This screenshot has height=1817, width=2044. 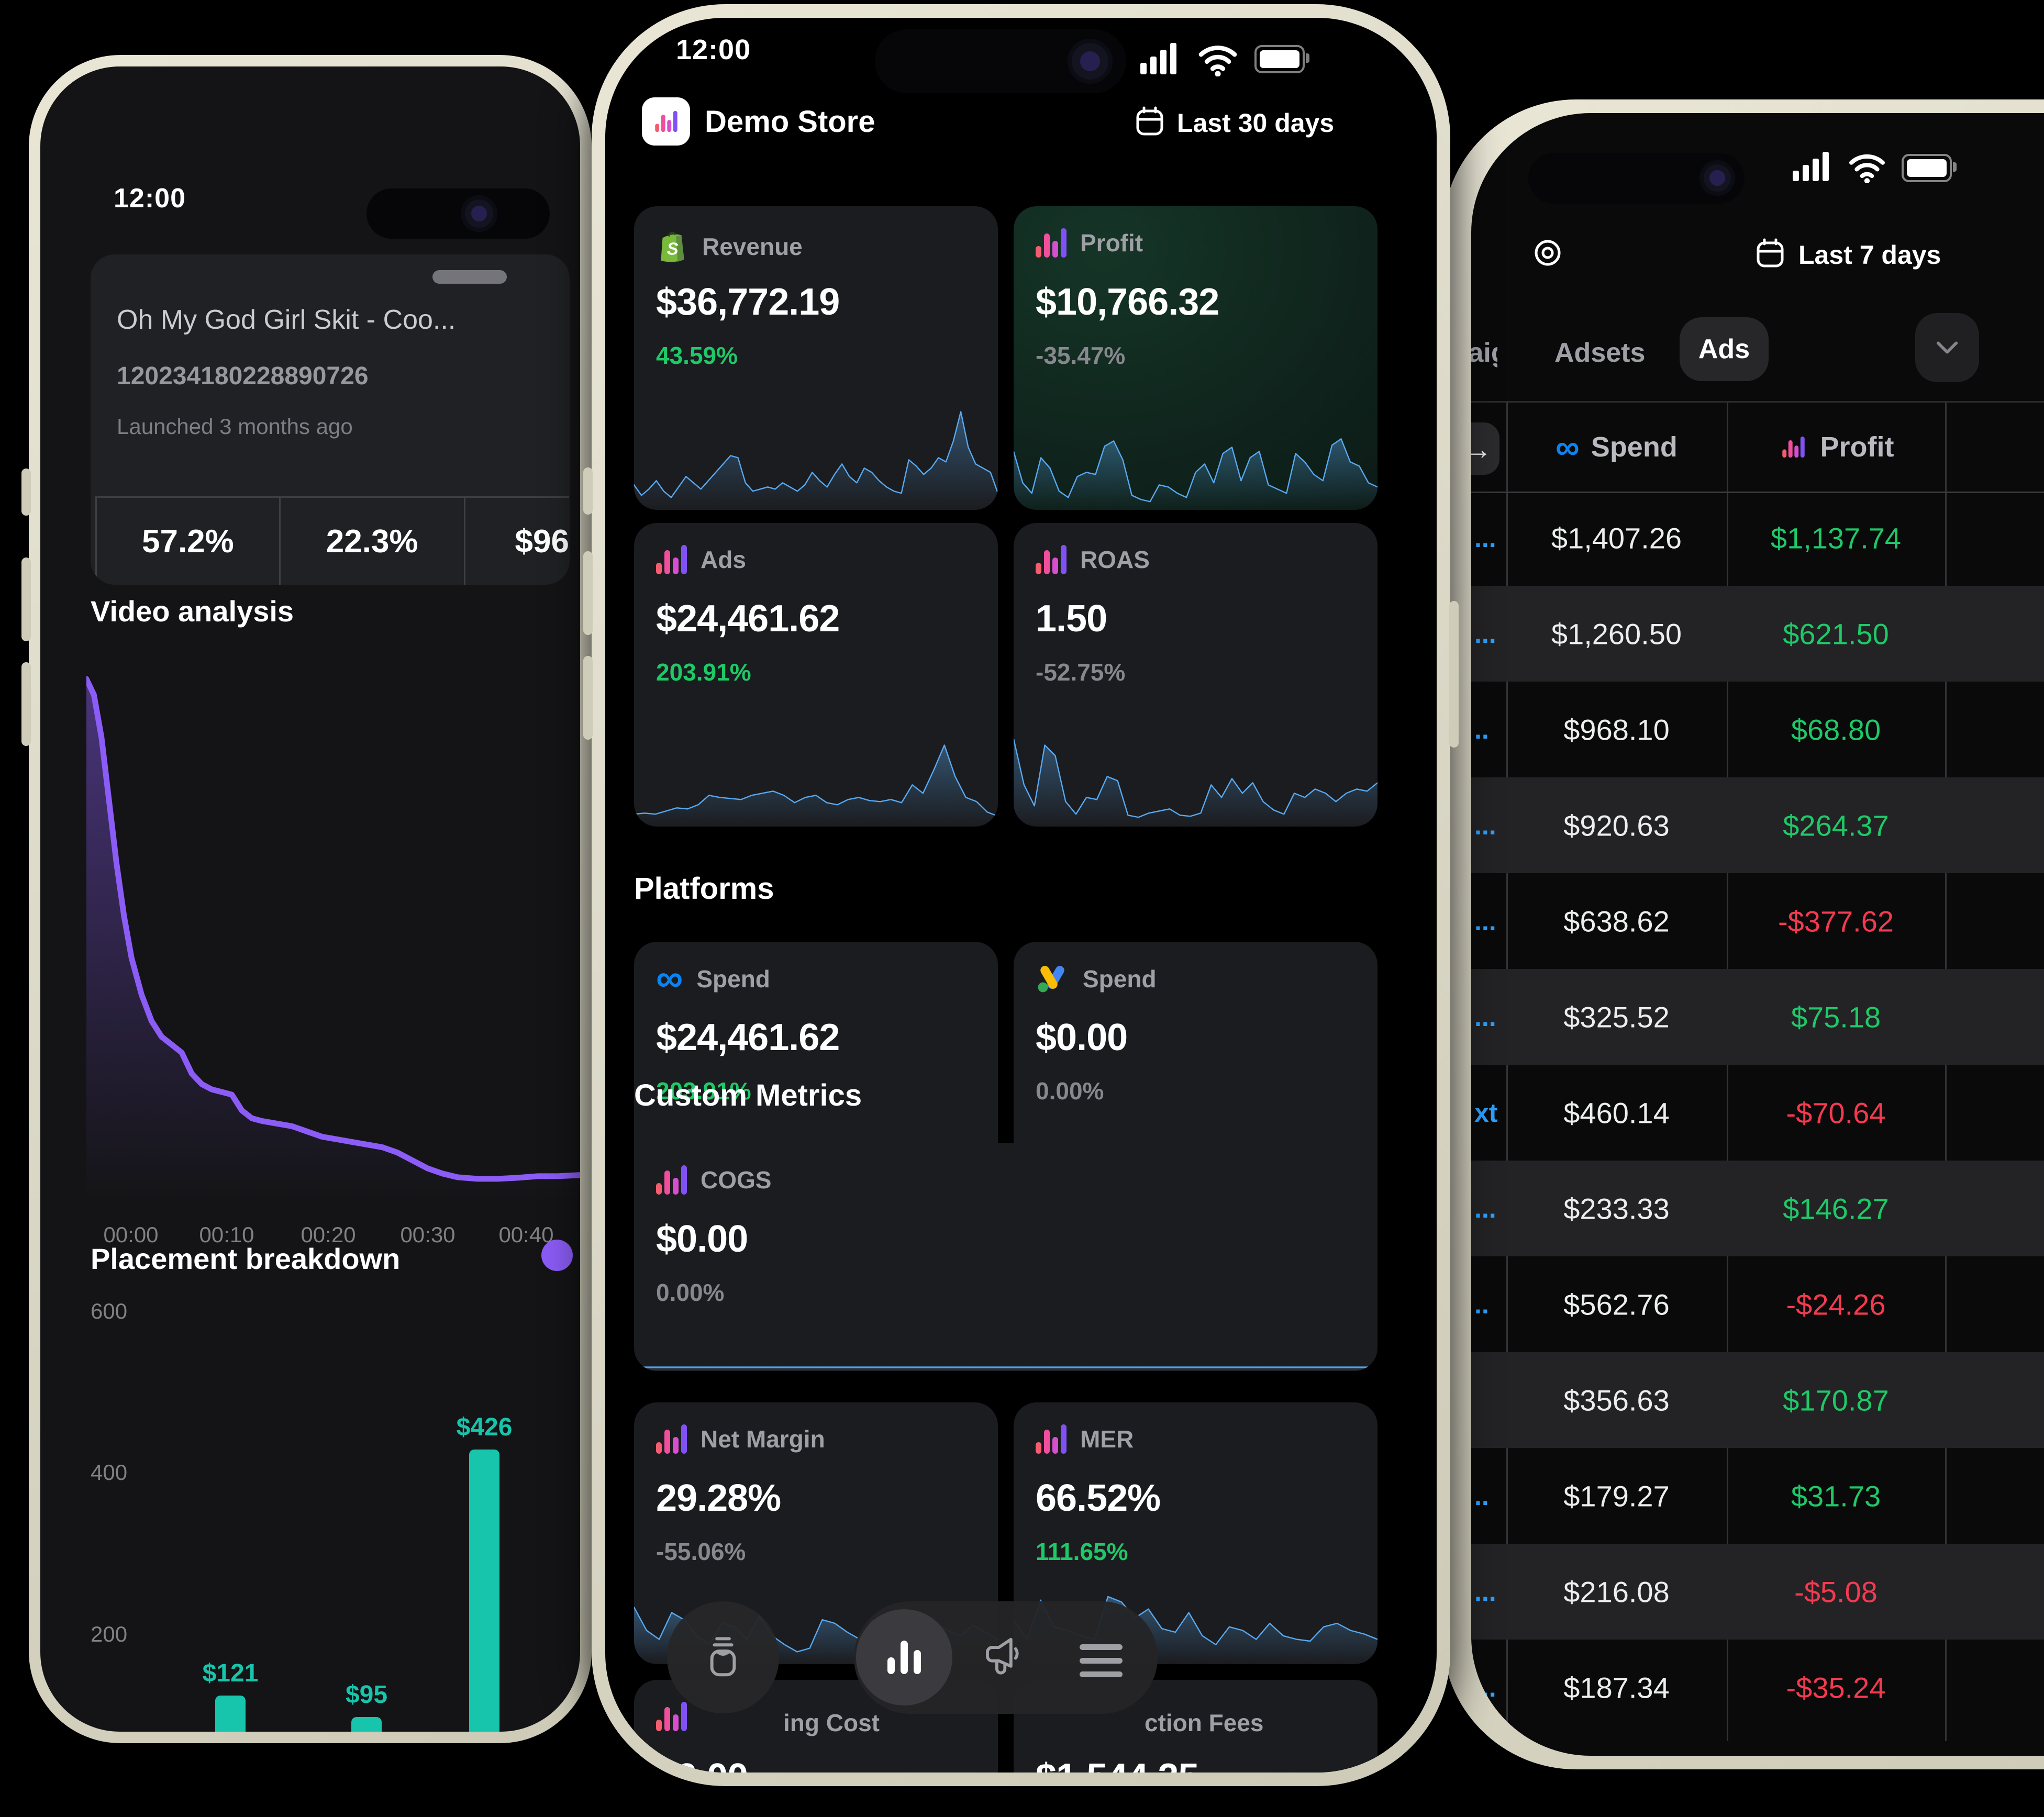 I want to click on table-row: ... $325.52 $75.18, so click(x=1757, y=1017).